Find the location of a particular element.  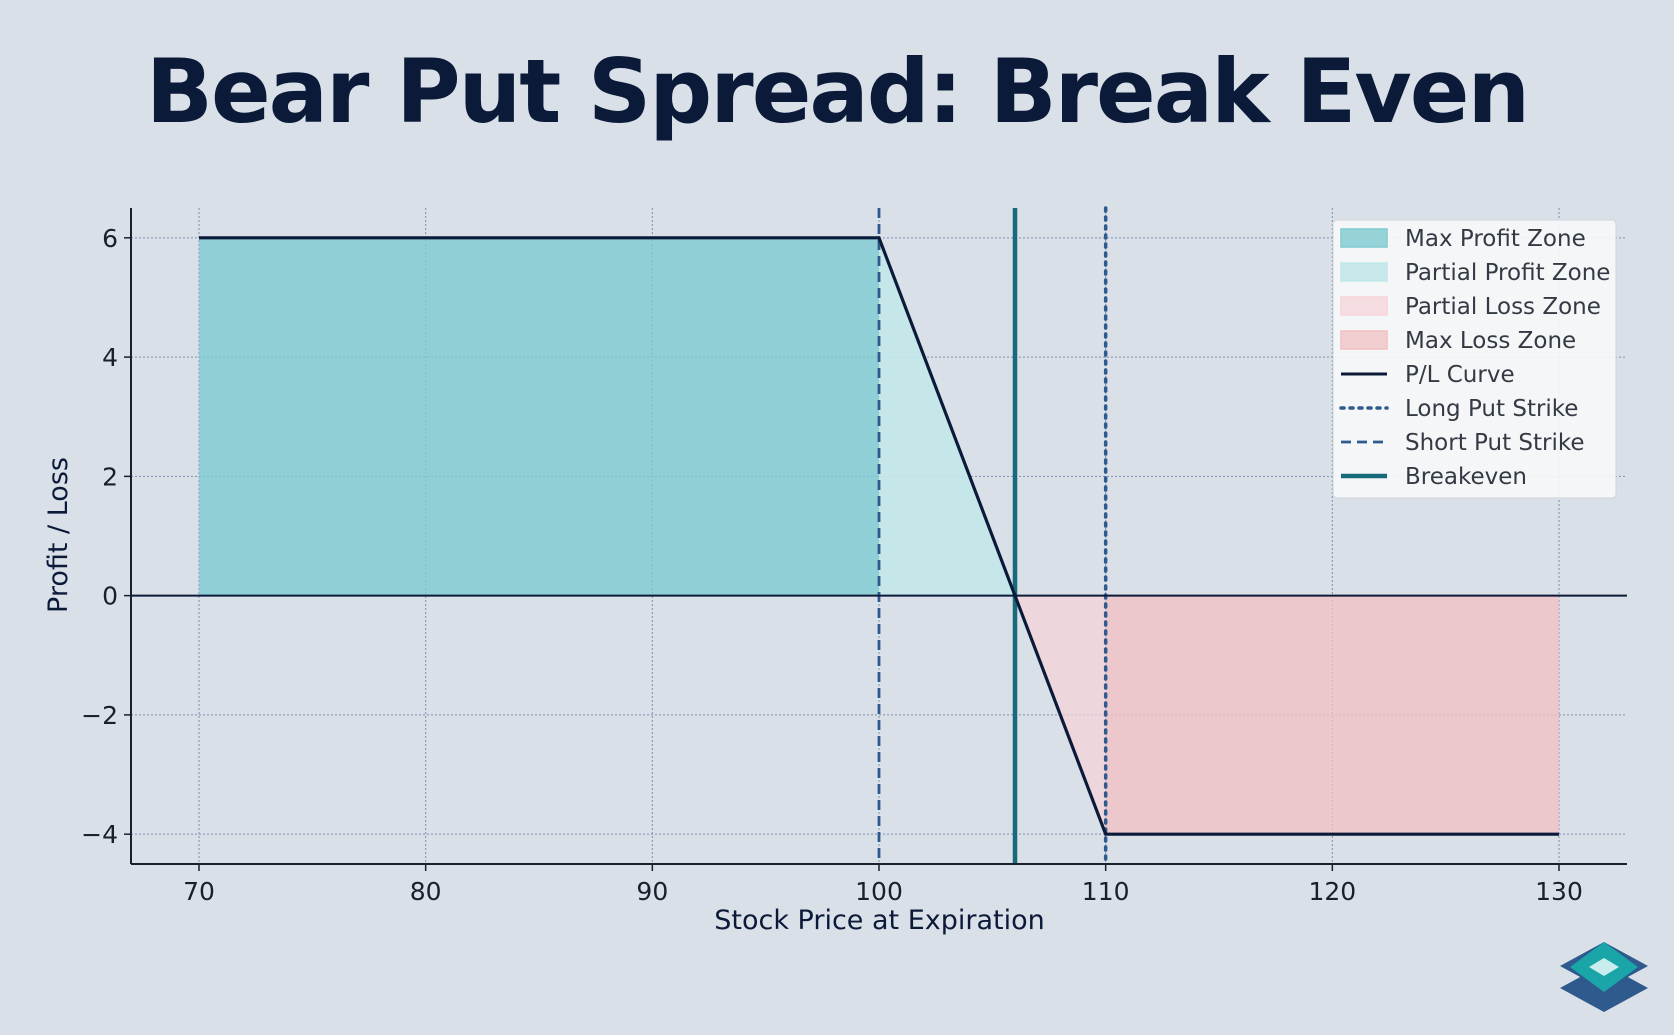

long-put-strike-legend-label: Long Put Strike is located at coordinates (1491, 409).